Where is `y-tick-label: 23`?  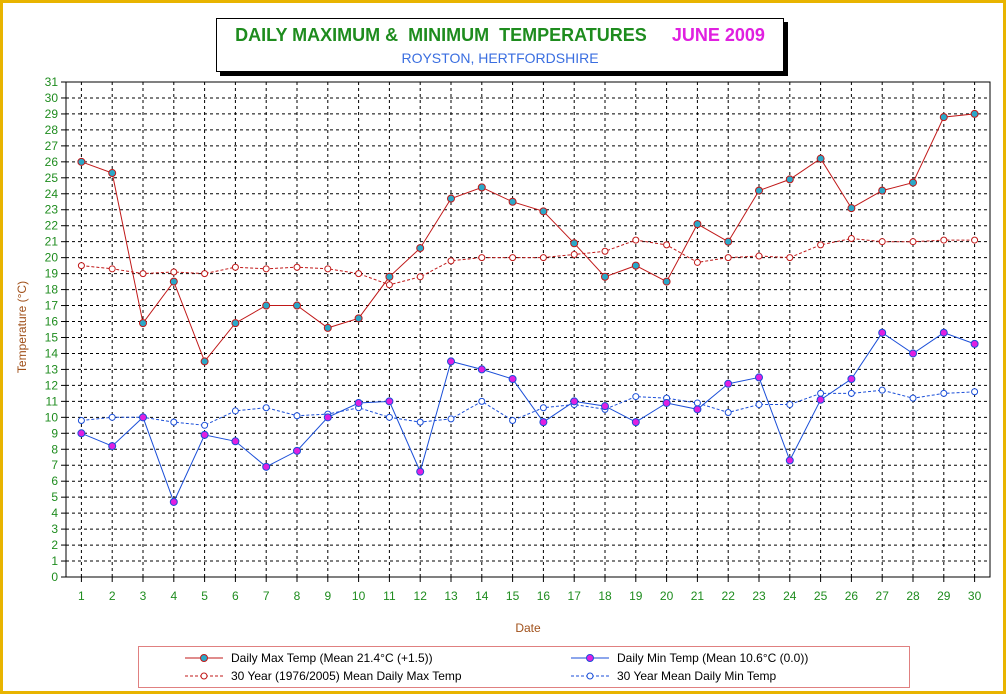 y-tick-label: 23 is located at coordinates (52, 210).